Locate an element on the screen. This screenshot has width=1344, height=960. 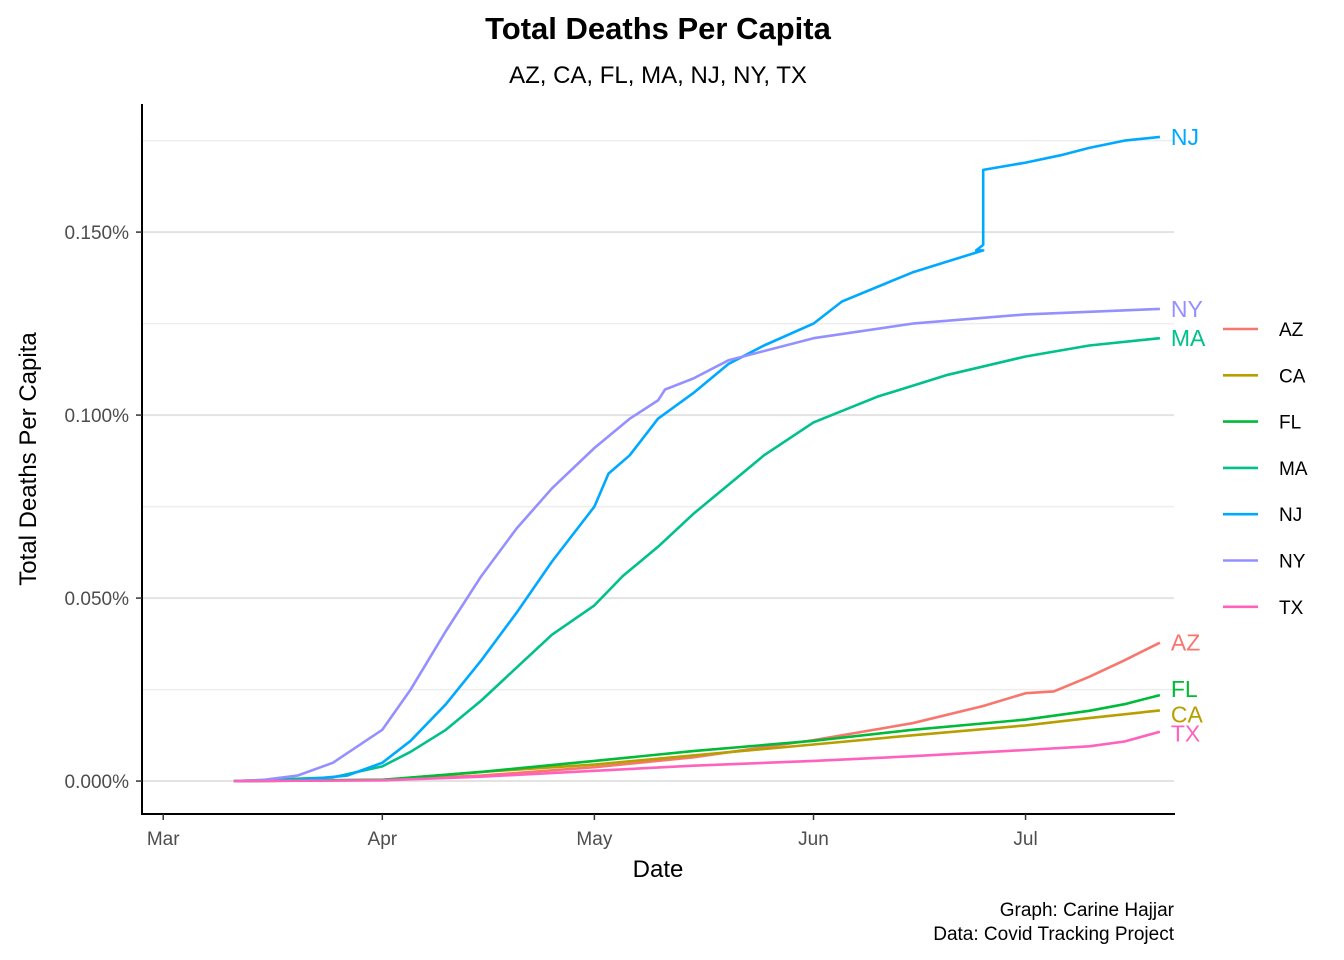
legend-label-ca: CA is located at coordinates (1292, 376).